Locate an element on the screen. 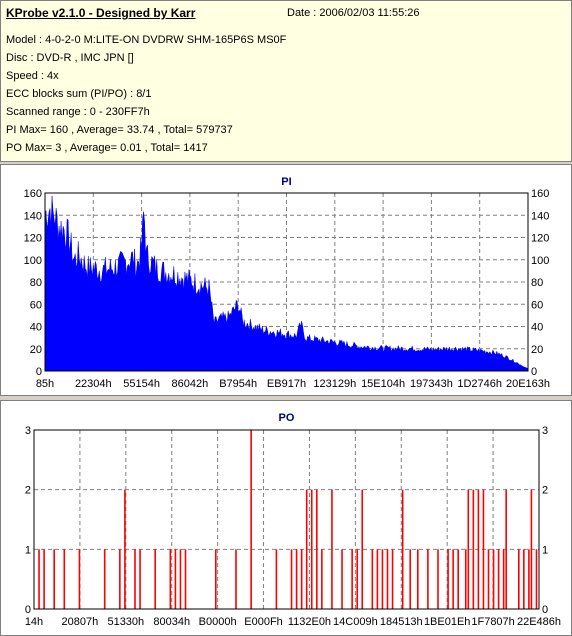 The width and height of the screenshot is (572, 636). x-tick-label: 85h is located at coordinates (45, 384).